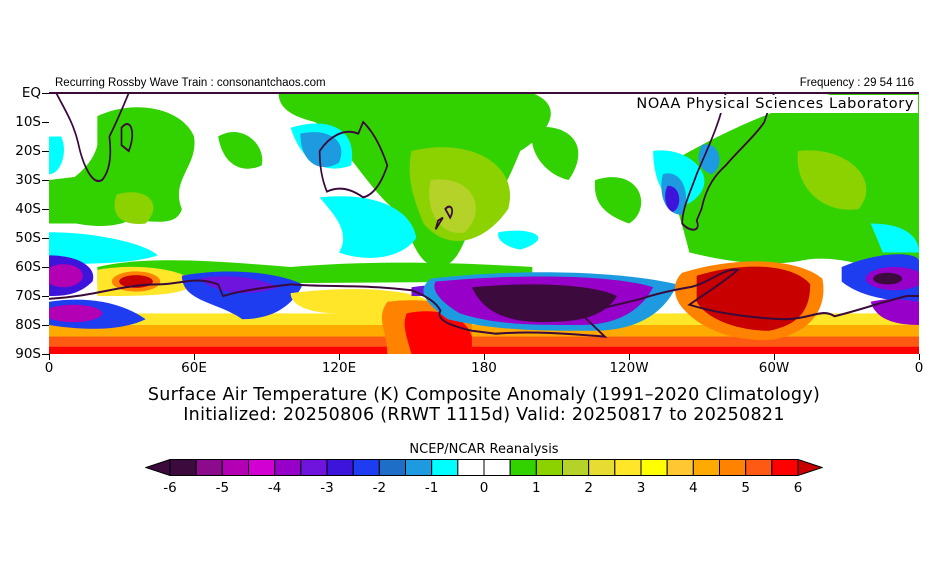 The image size is (930, 580). What do you see at coordinates (856, 83) in the screenshot?
I see `frequency-label: Frequency : 29 54 116` at bounding box center [856, 83].